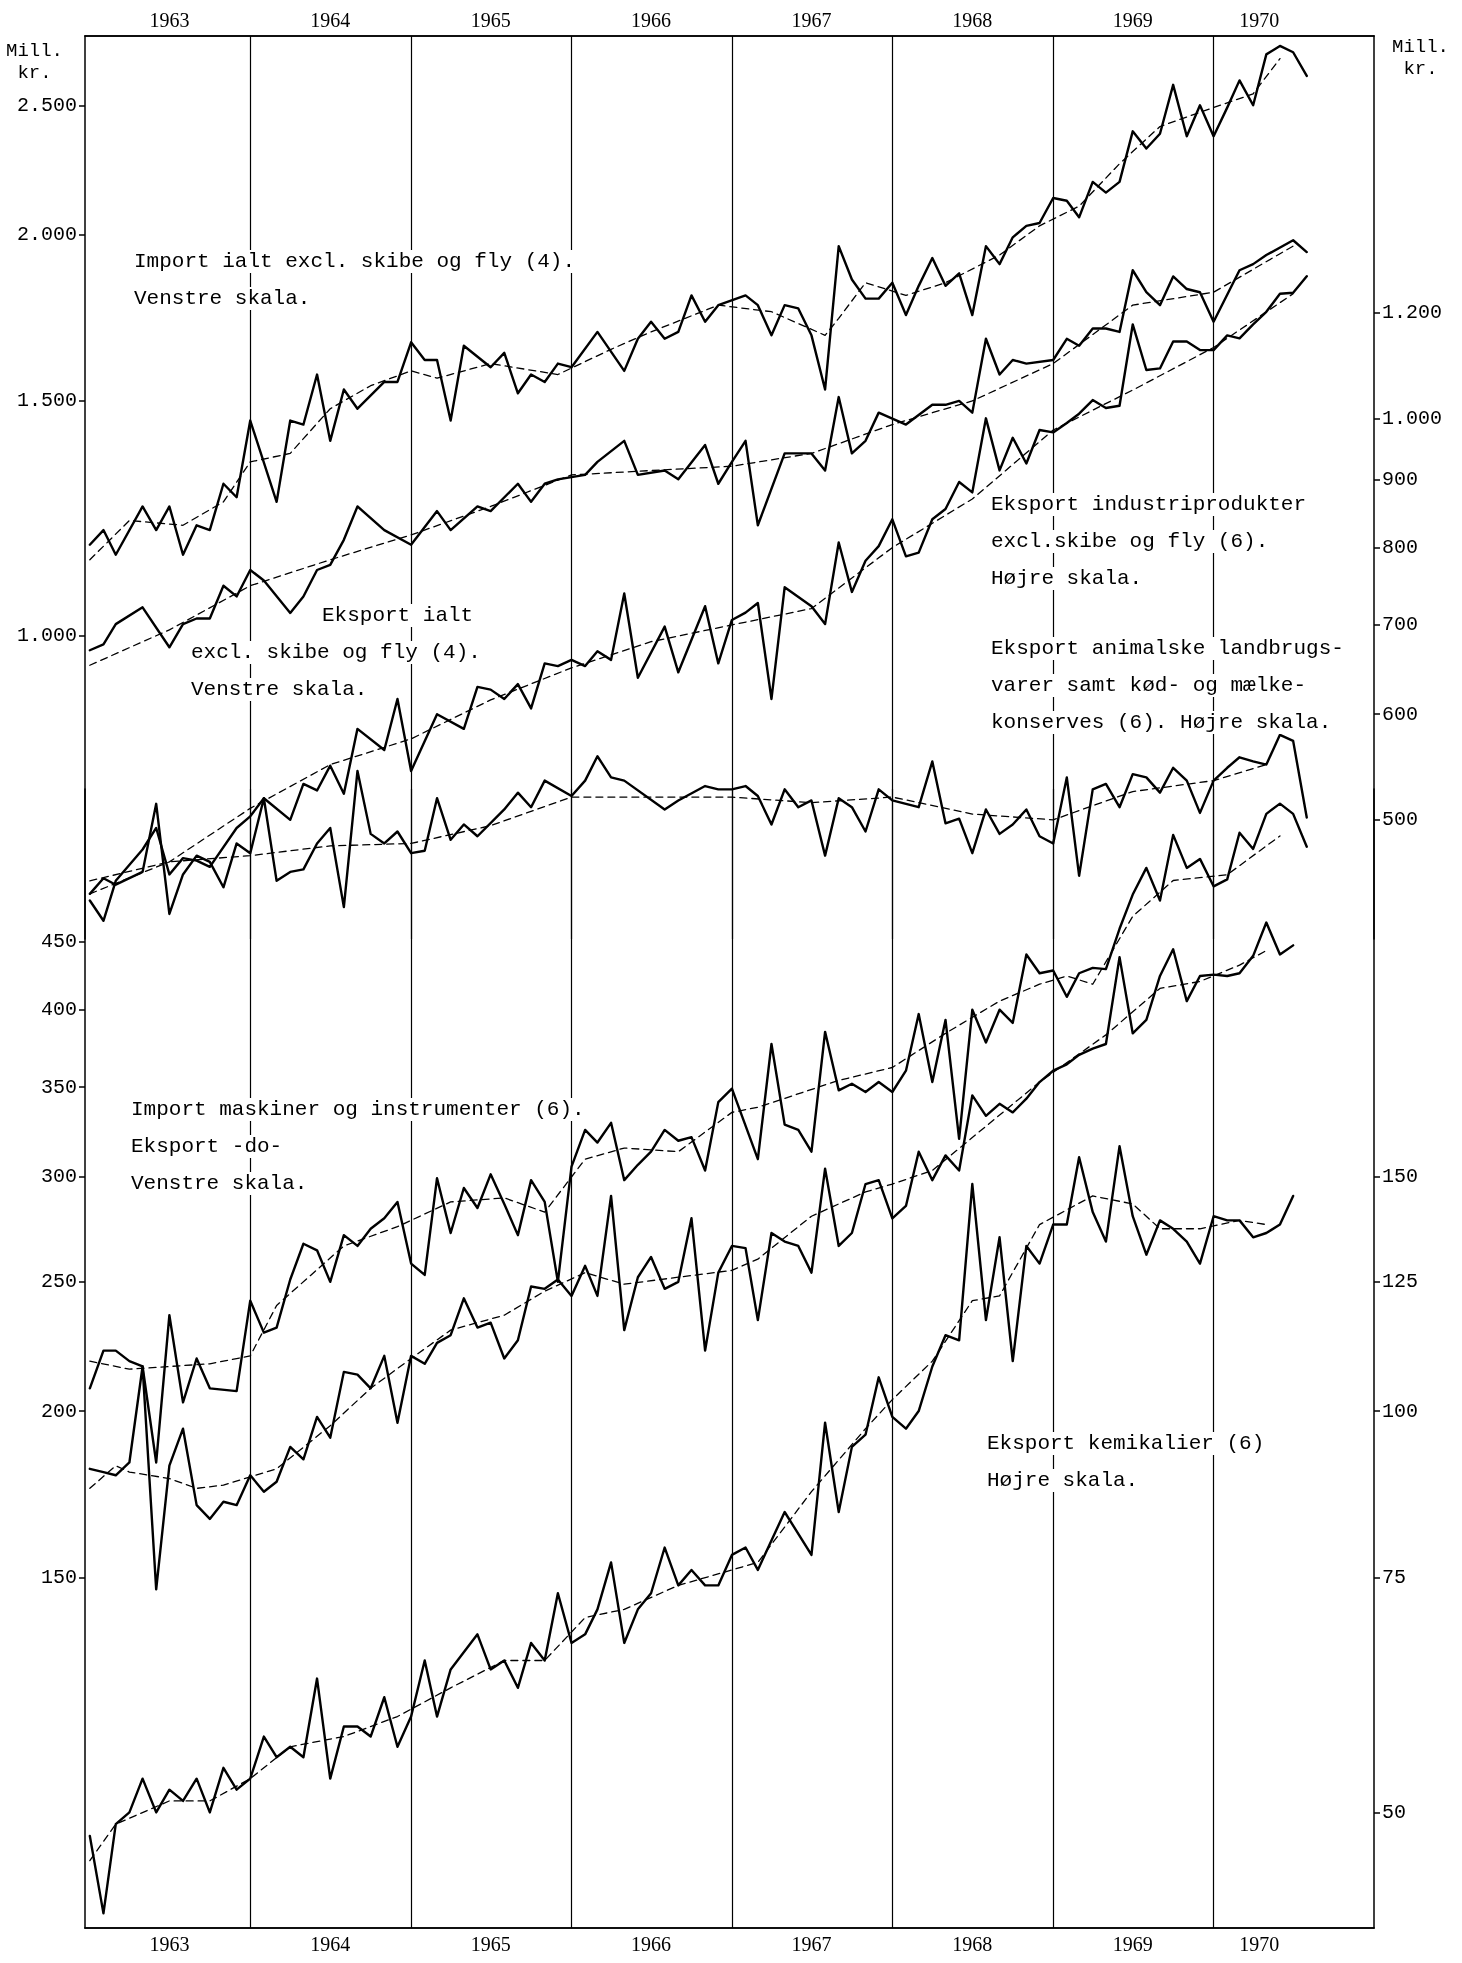  Describe the element at coordinates (58, 942) in the screenshot. I see `y-tick-label: 450` at that location.